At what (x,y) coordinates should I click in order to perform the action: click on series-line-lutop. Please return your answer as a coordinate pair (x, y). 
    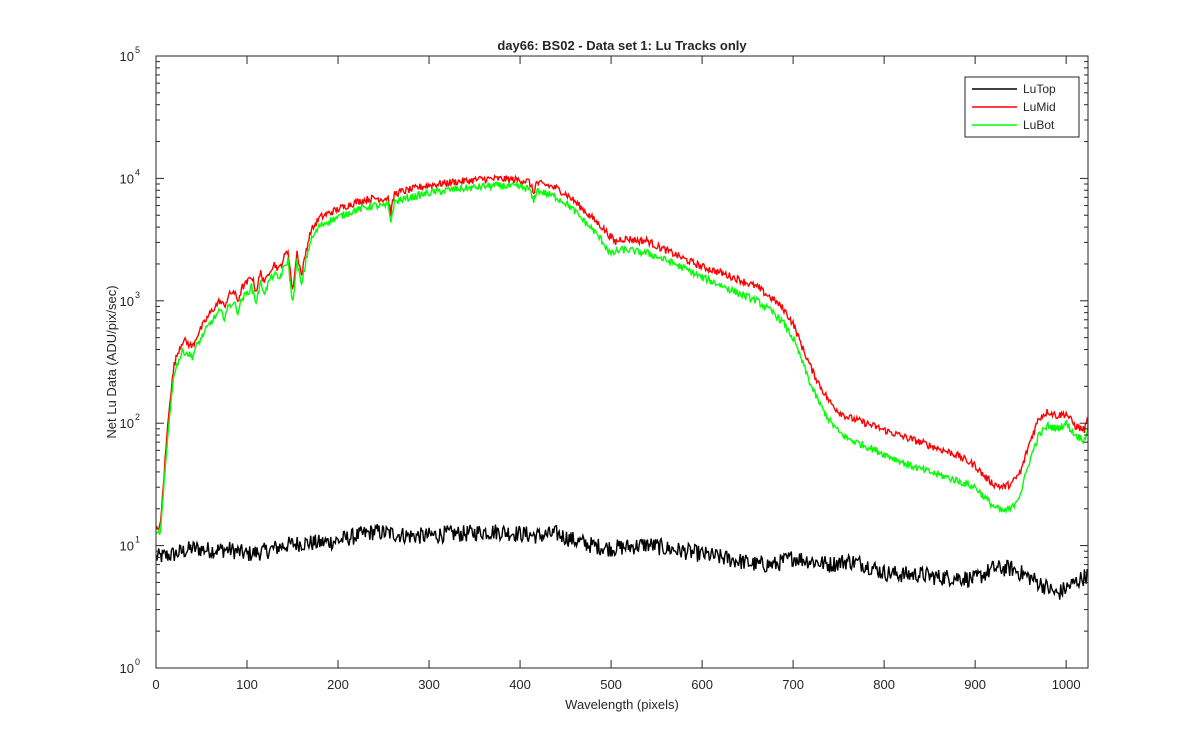
    Looking at the image, I should click on (622, 561).